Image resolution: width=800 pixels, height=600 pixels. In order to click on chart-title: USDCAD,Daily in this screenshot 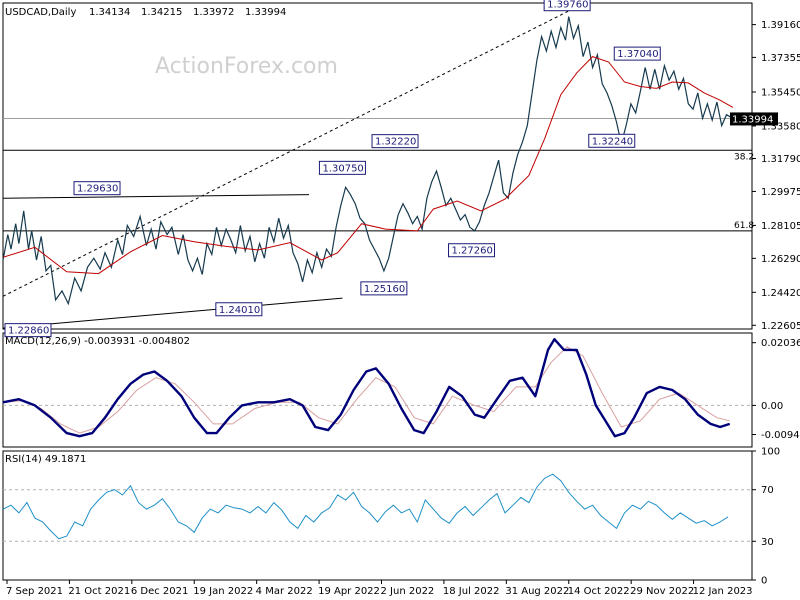, I will do `click(40, 12)`.